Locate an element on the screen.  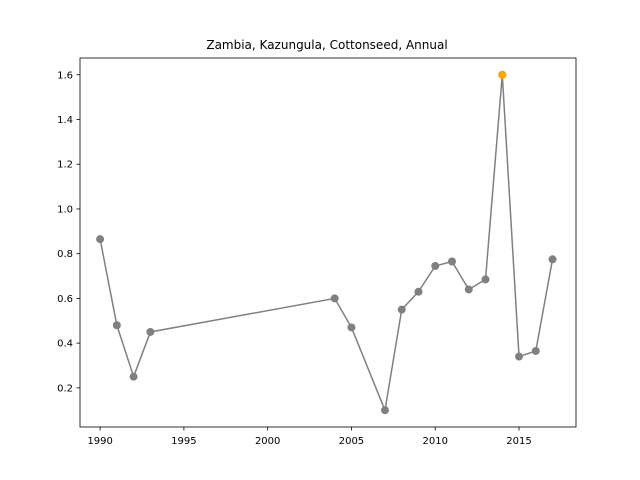
y-tick-label: 1.0 is located at coordinates (65, 209).